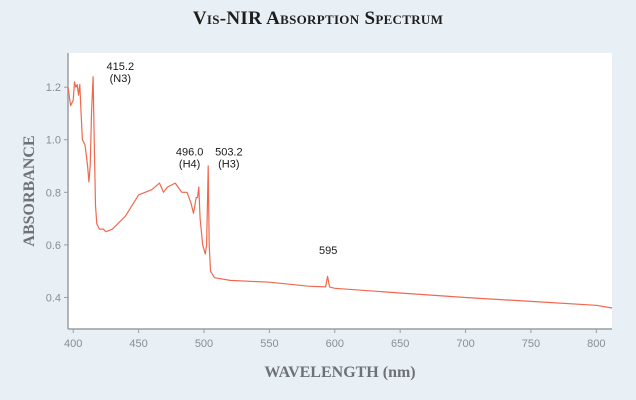  What do you see at coordinates (53, 88) in the screenshot?
I see `y-tick-label: 1.2` at bounding box center [53, 88].